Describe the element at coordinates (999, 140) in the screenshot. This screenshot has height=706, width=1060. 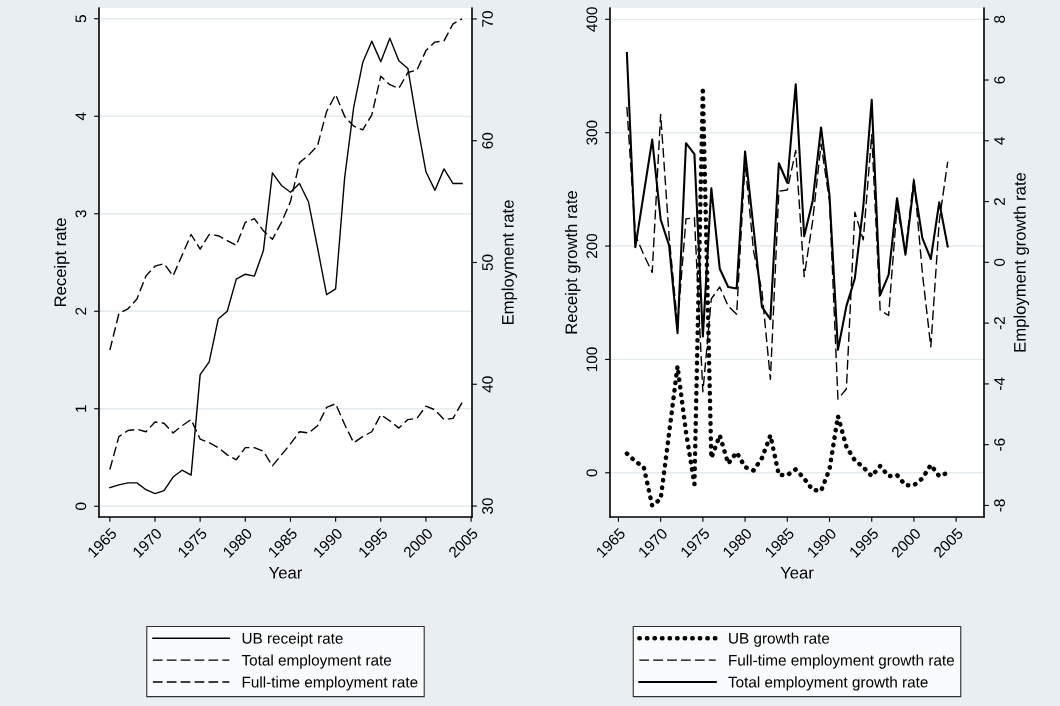
I see `y2-tick-label: 4` at that location.